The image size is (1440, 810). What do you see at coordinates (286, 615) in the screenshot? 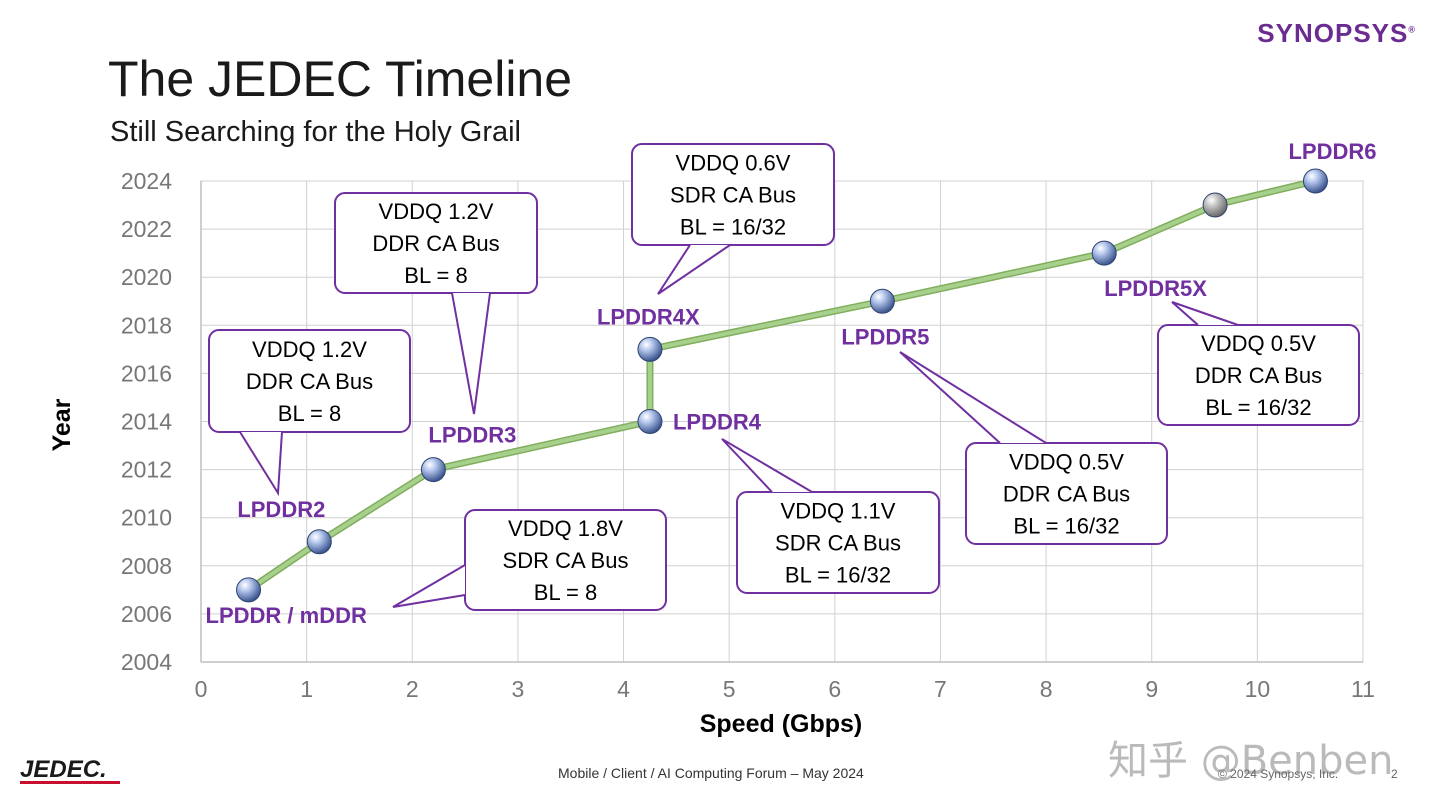
I see `point-label: LPDDR / mDDR` at bounding box center [286, 615].